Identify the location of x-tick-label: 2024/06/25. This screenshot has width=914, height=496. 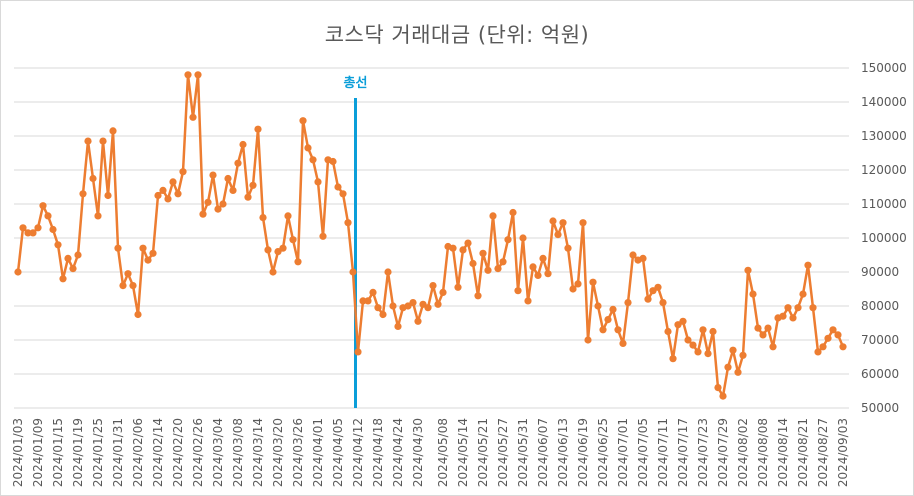
(603, 452).